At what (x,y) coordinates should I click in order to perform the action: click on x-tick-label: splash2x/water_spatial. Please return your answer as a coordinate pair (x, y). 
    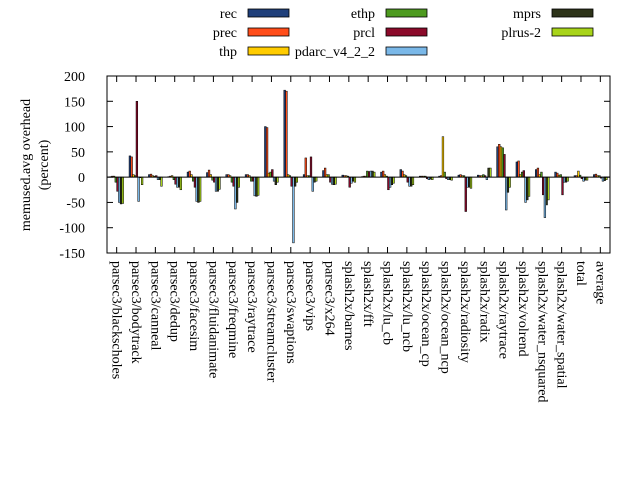
    Looking at the image, I should click on (561, 325).